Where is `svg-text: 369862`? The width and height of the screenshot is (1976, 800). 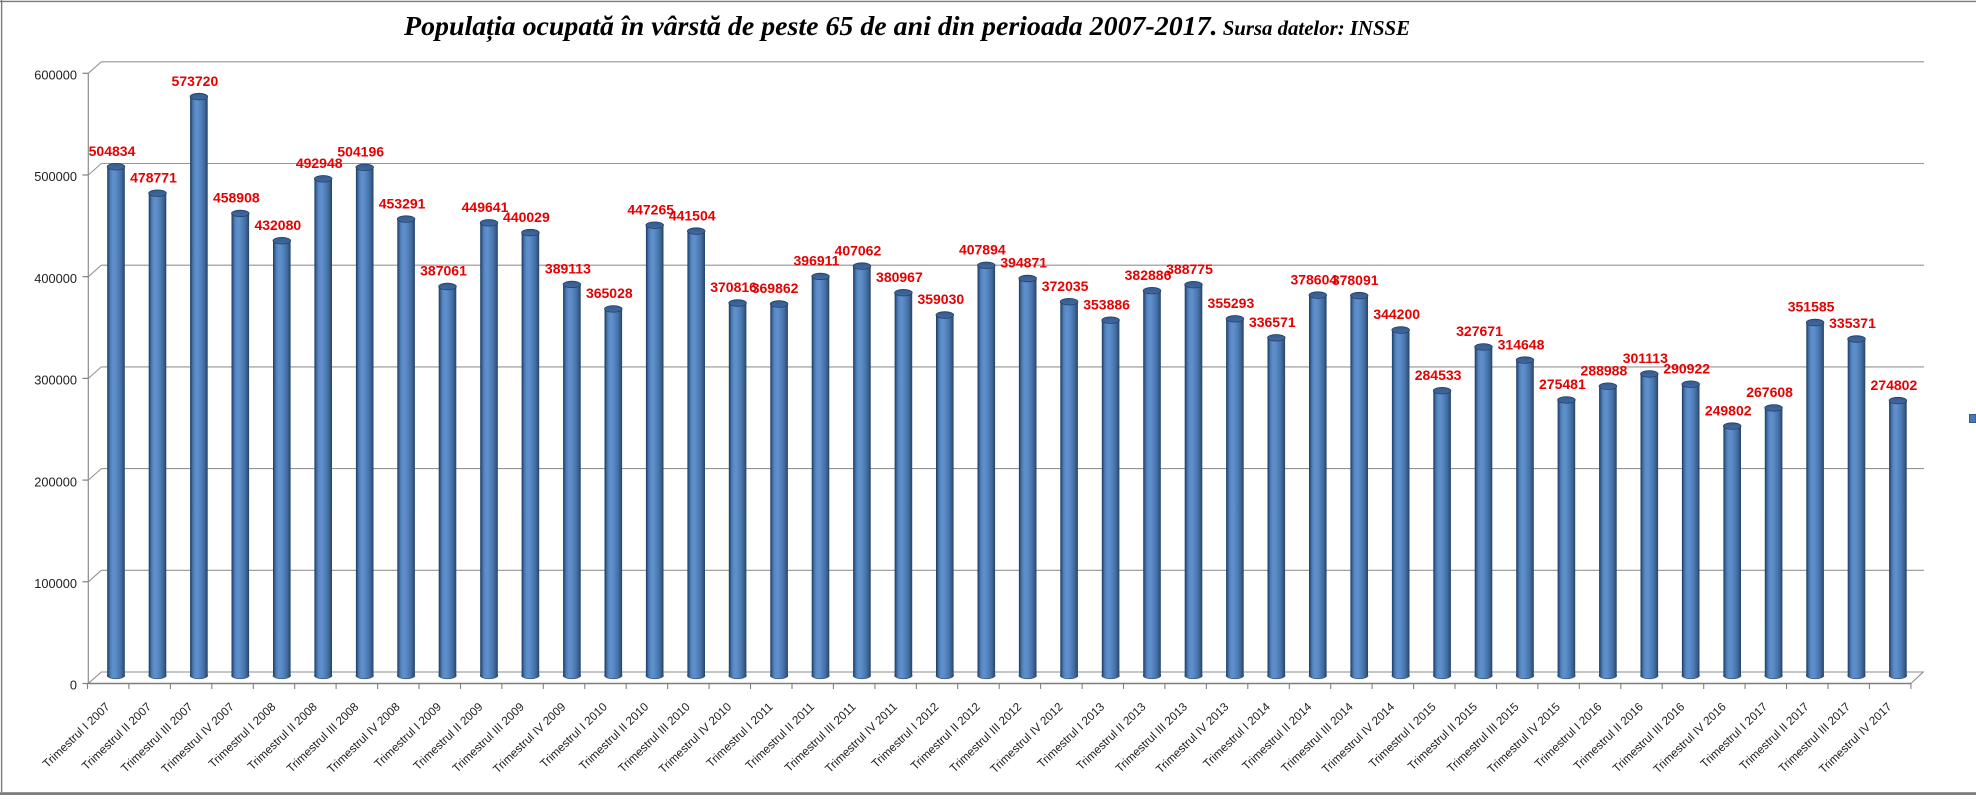
svg-text: 369862 is located at coordinates (775, 288).